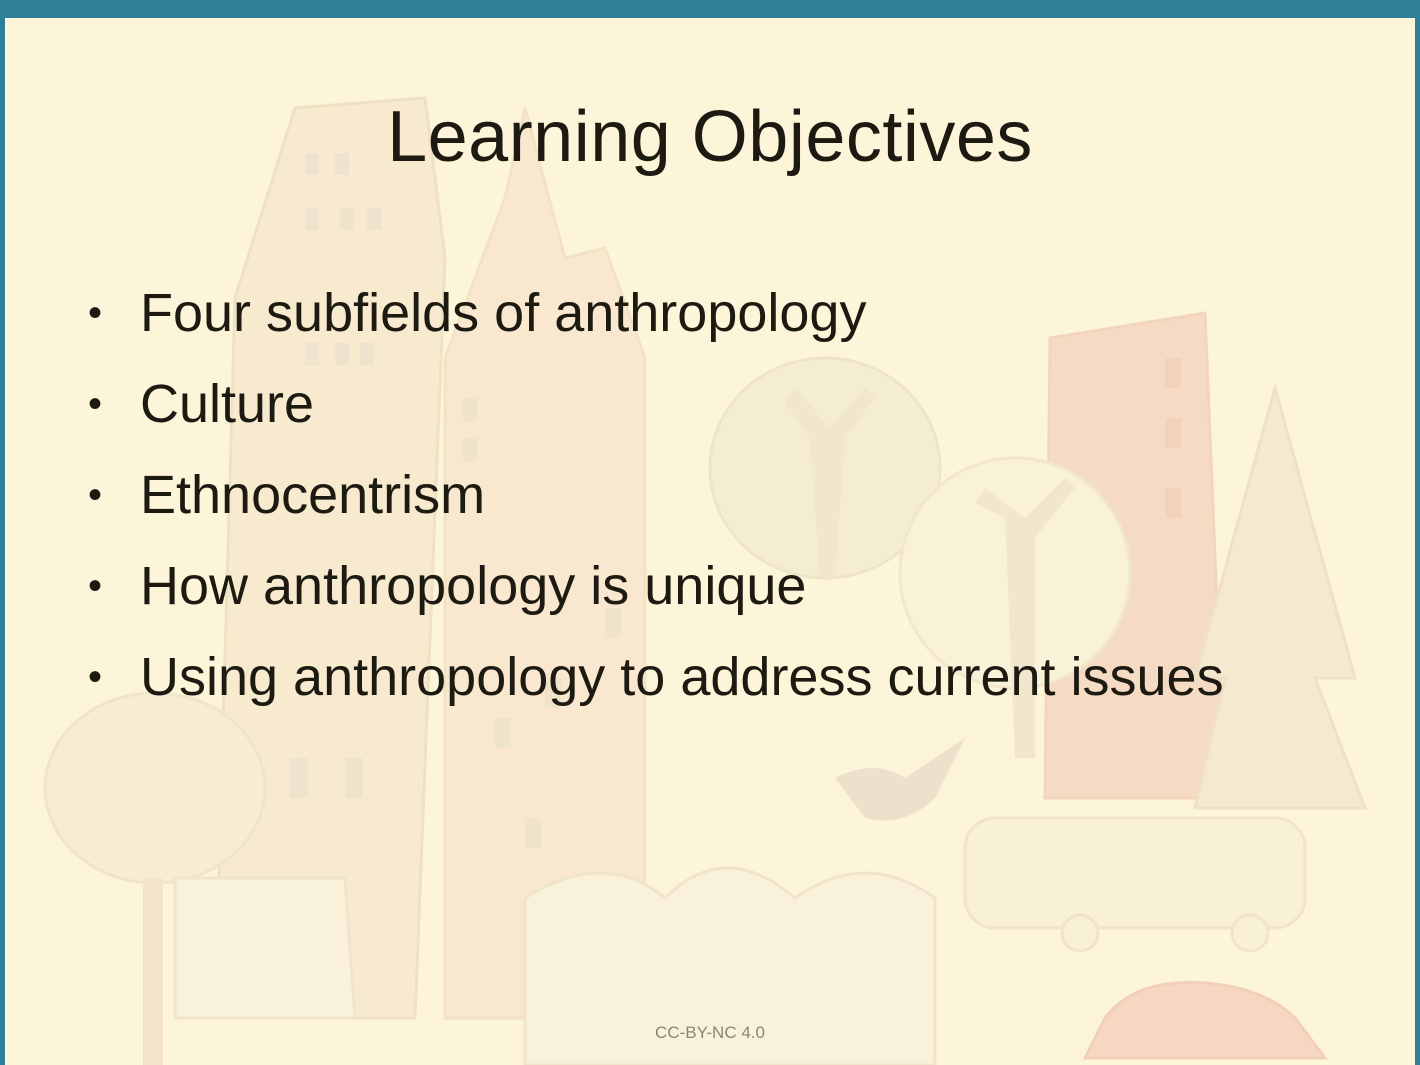 This screenshot has width=1420, height=1065. Describe the element at coordinates (710, 137) in the screenshot. I see `slide-title: Learning Objectives` at that location.